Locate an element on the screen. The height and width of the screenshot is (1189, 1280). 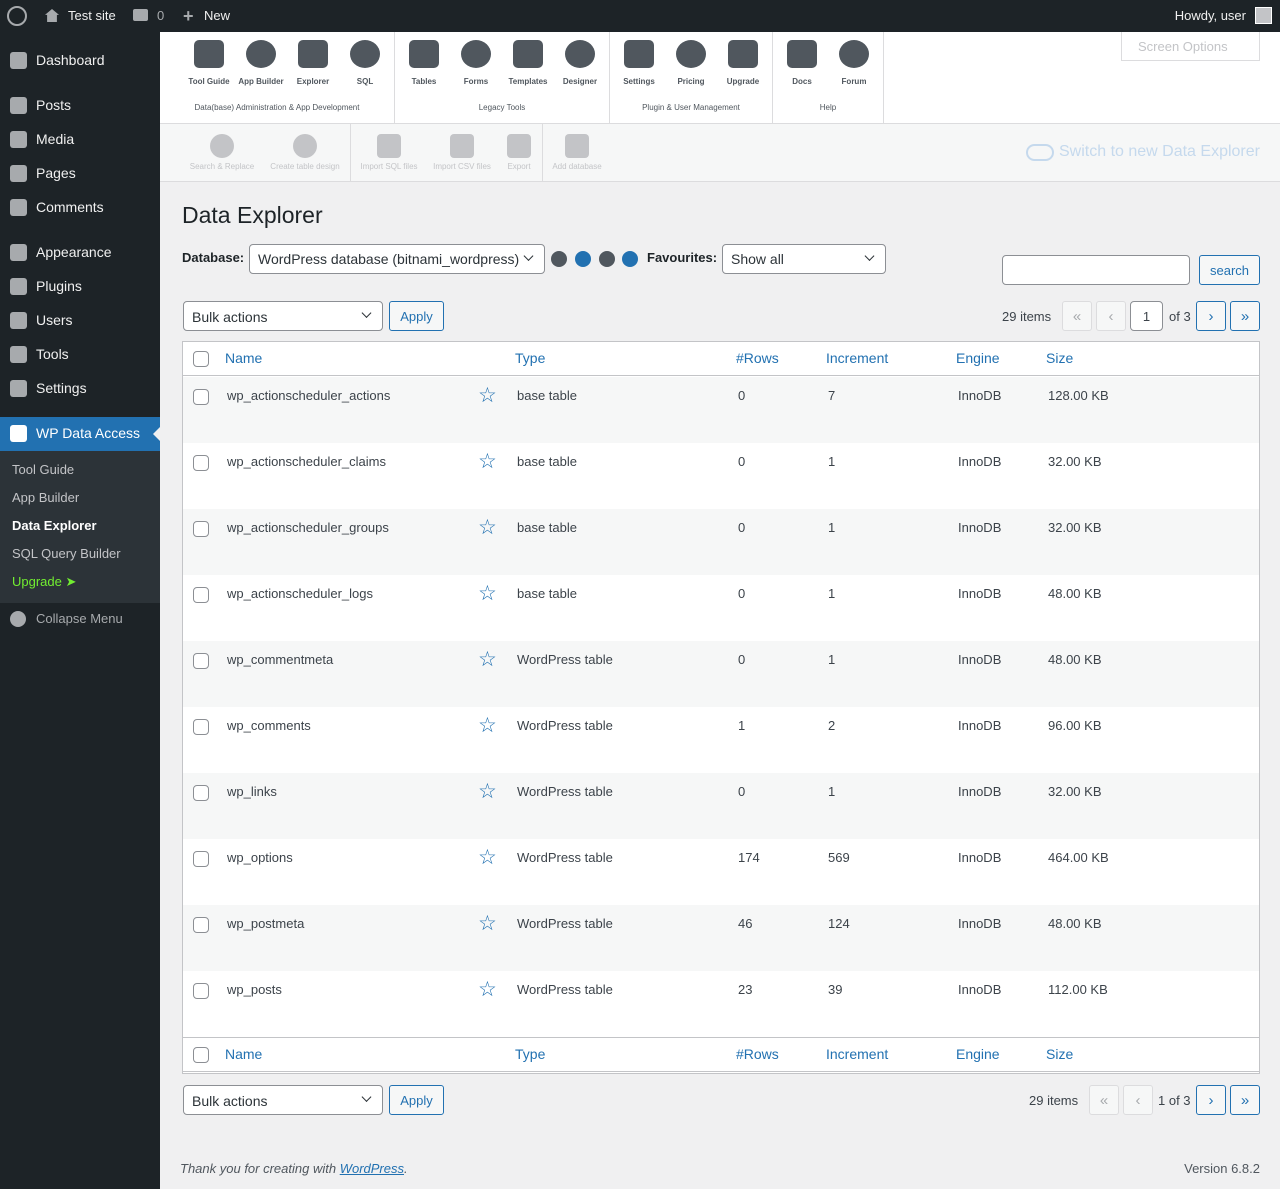
fav-select: Show all is located at coordinates (804, 259).